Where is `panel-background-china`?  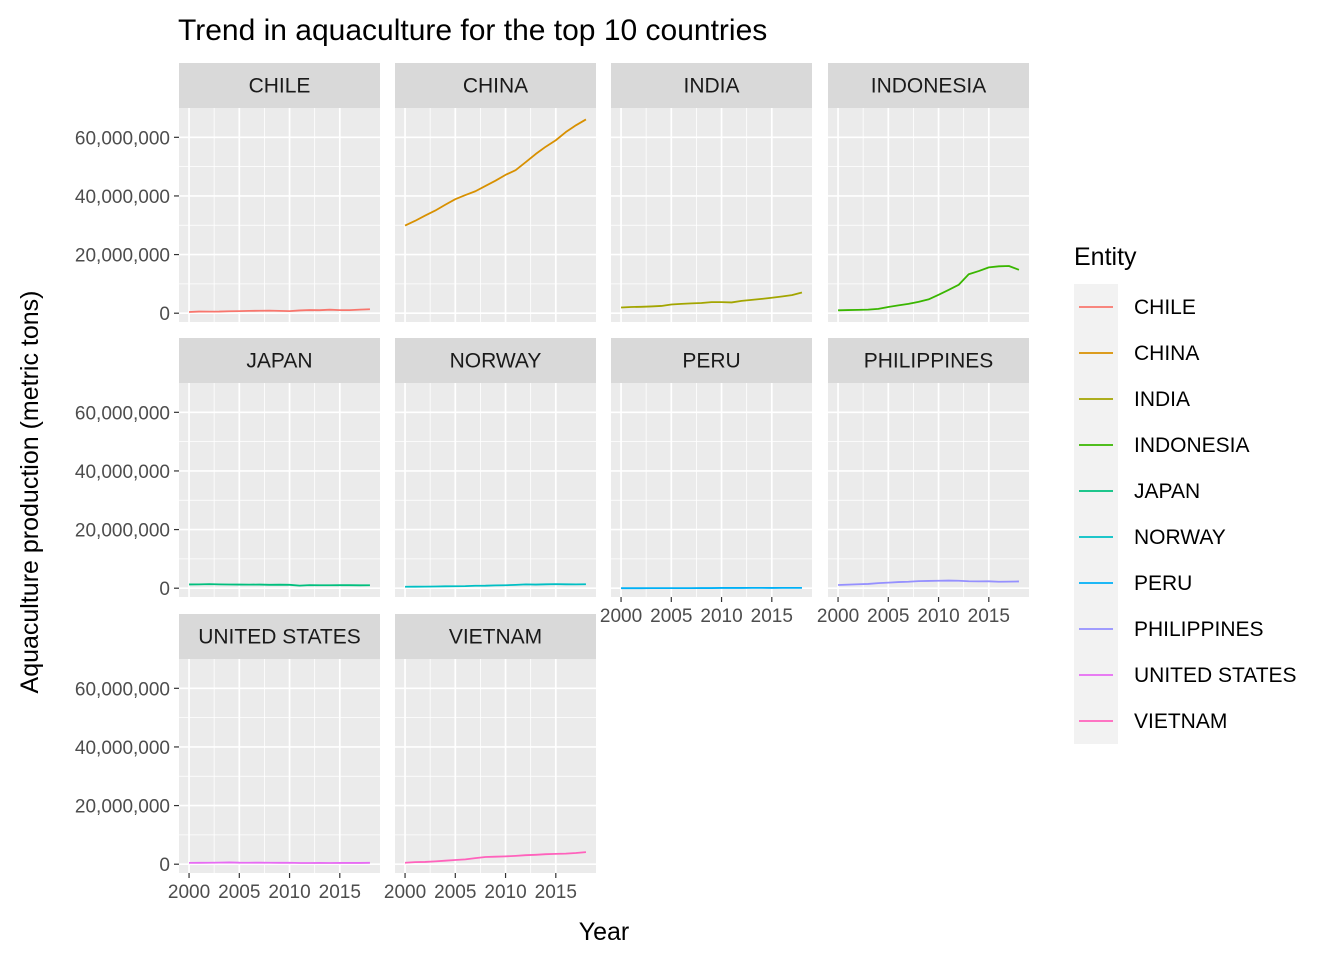 panel-background-china is located at coordinates (495, 215).